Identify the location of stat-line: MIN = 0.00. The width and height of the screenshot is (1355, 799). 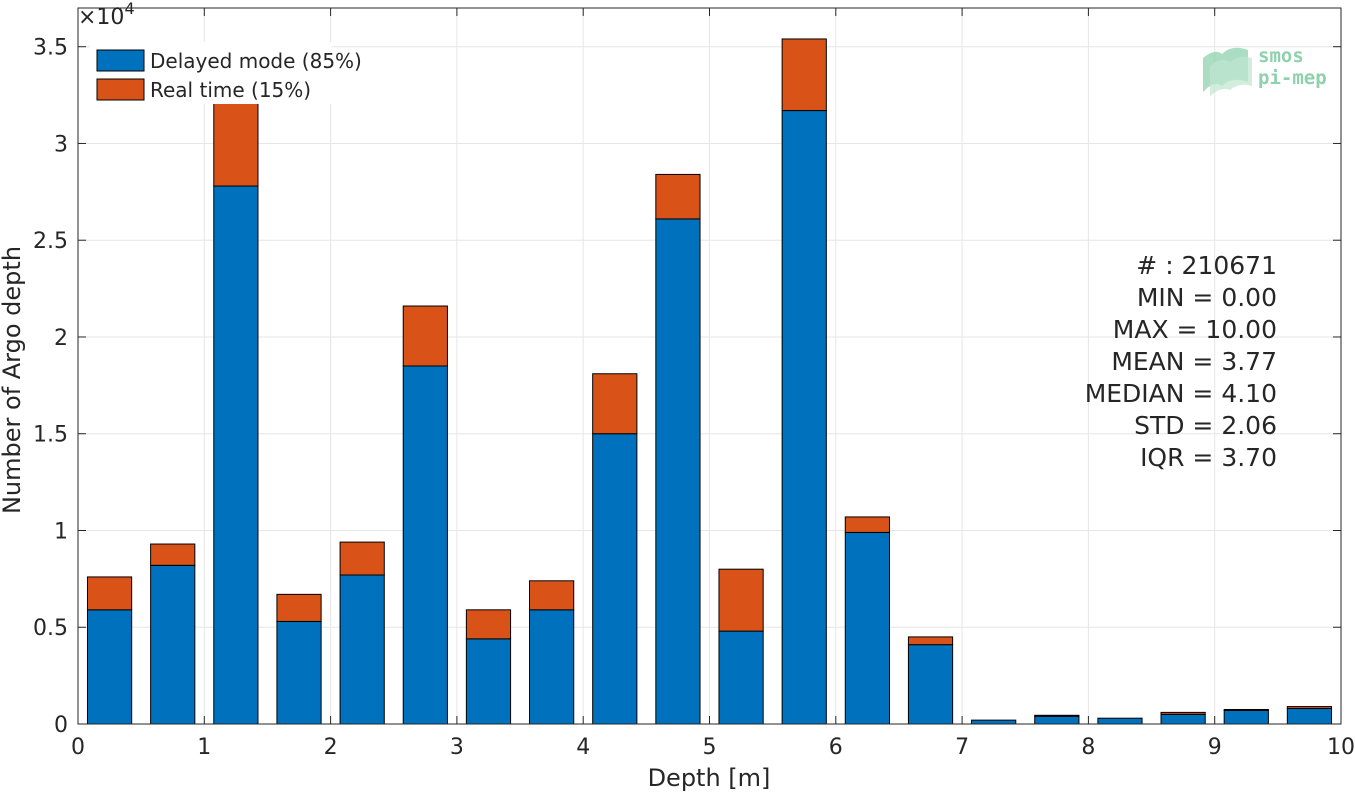
(1207, 297).